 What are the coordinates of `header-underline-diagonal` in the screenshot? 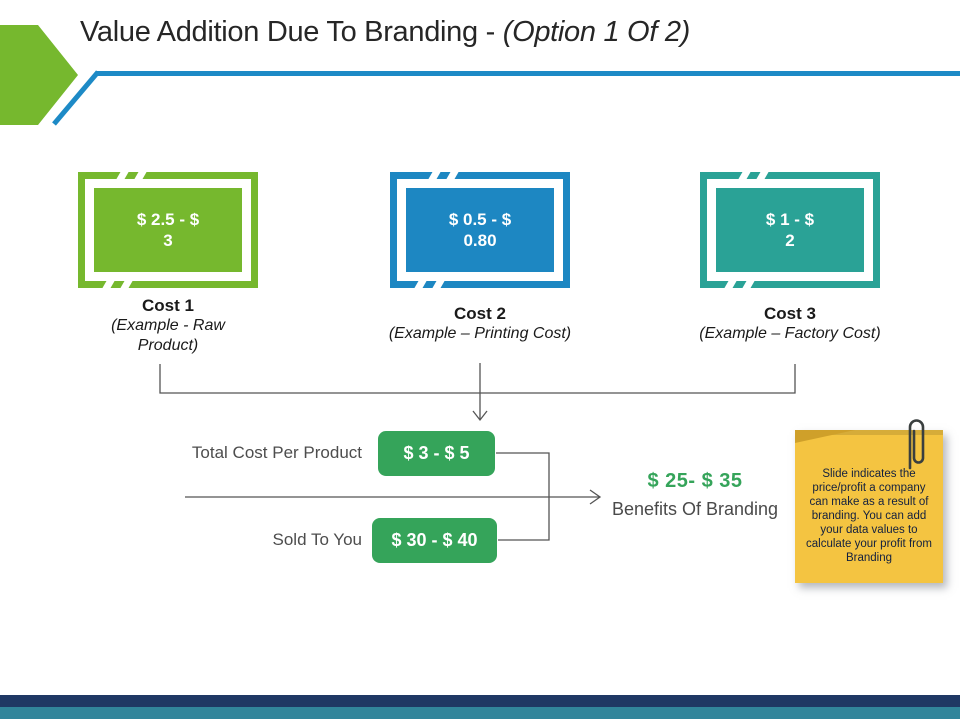 It's located at (76, 98).